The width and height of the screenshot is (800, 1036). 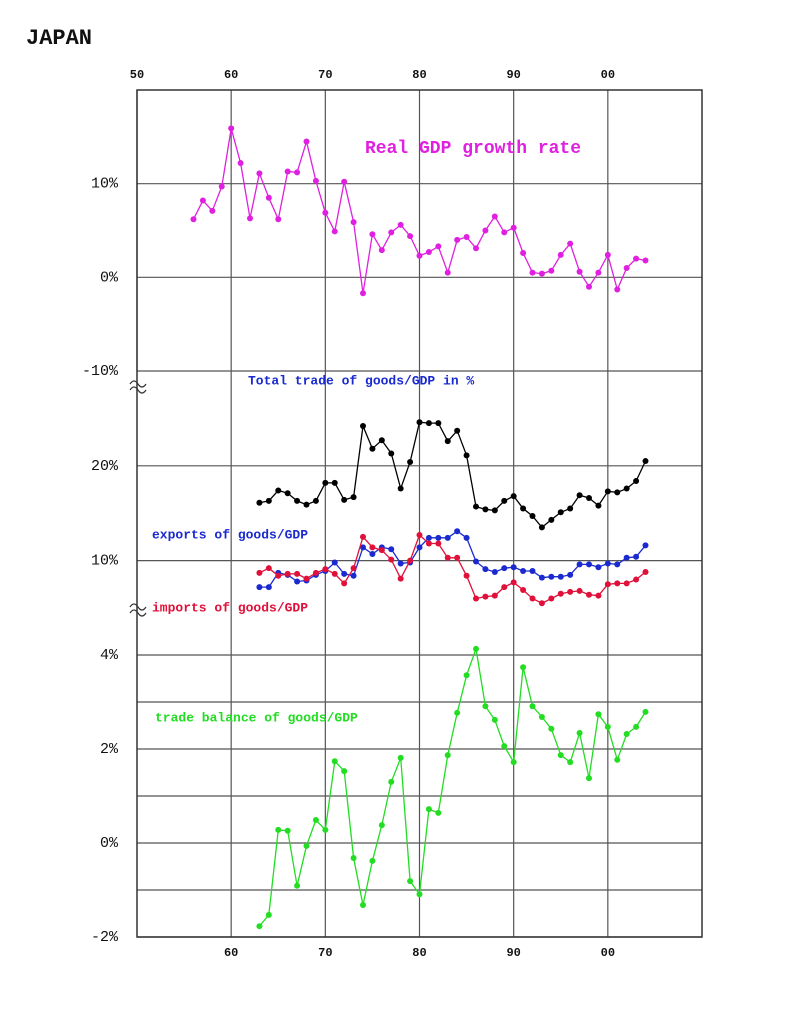 What do you see at coordinates (105, 937) in the screenshot?
I see `y-tick-label: -2%` at bounding box center [105, 937].